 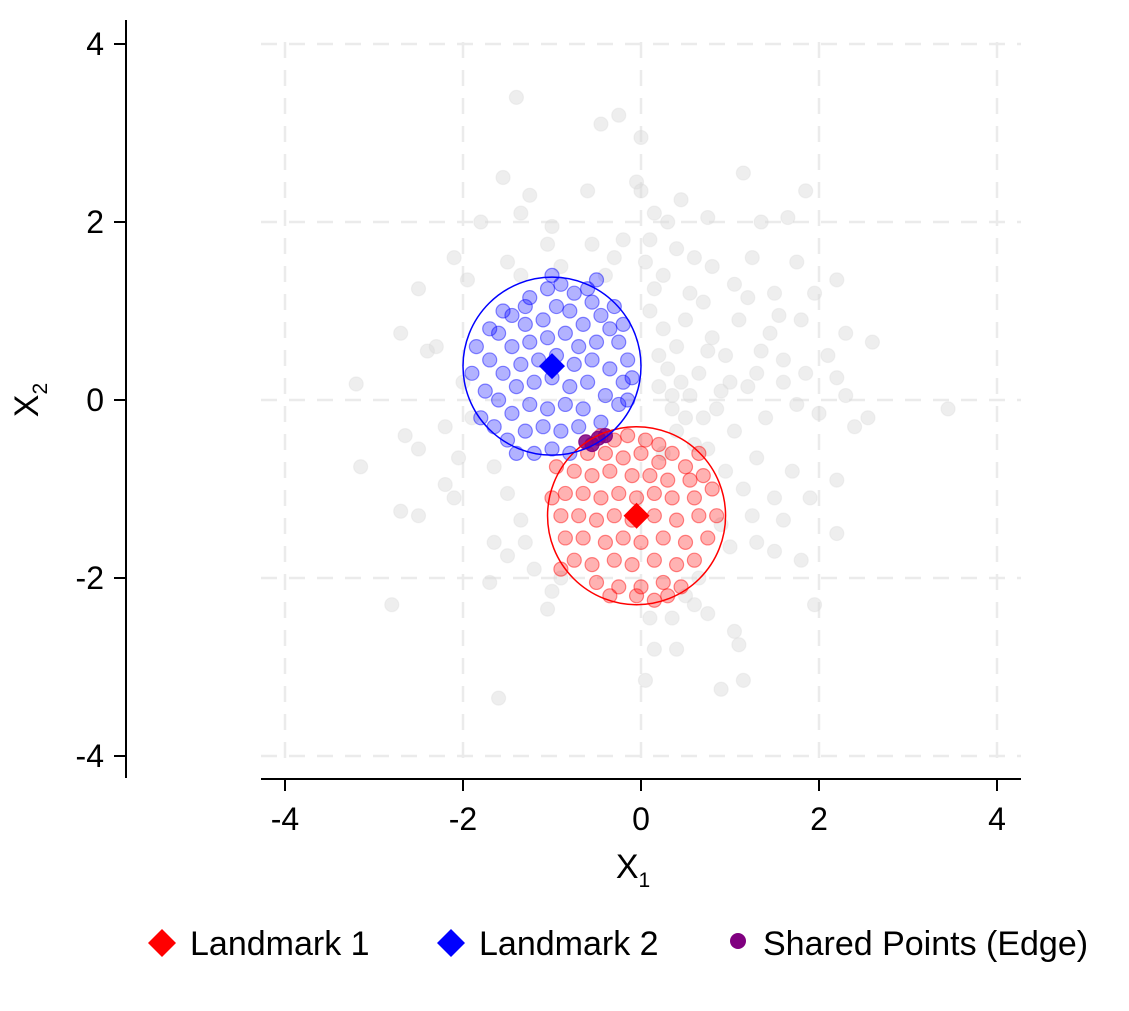 What do you see at coordinates (633, 870) in the screenshot?
I see `x-axis-title: X1` at bounding box center [633, 870].